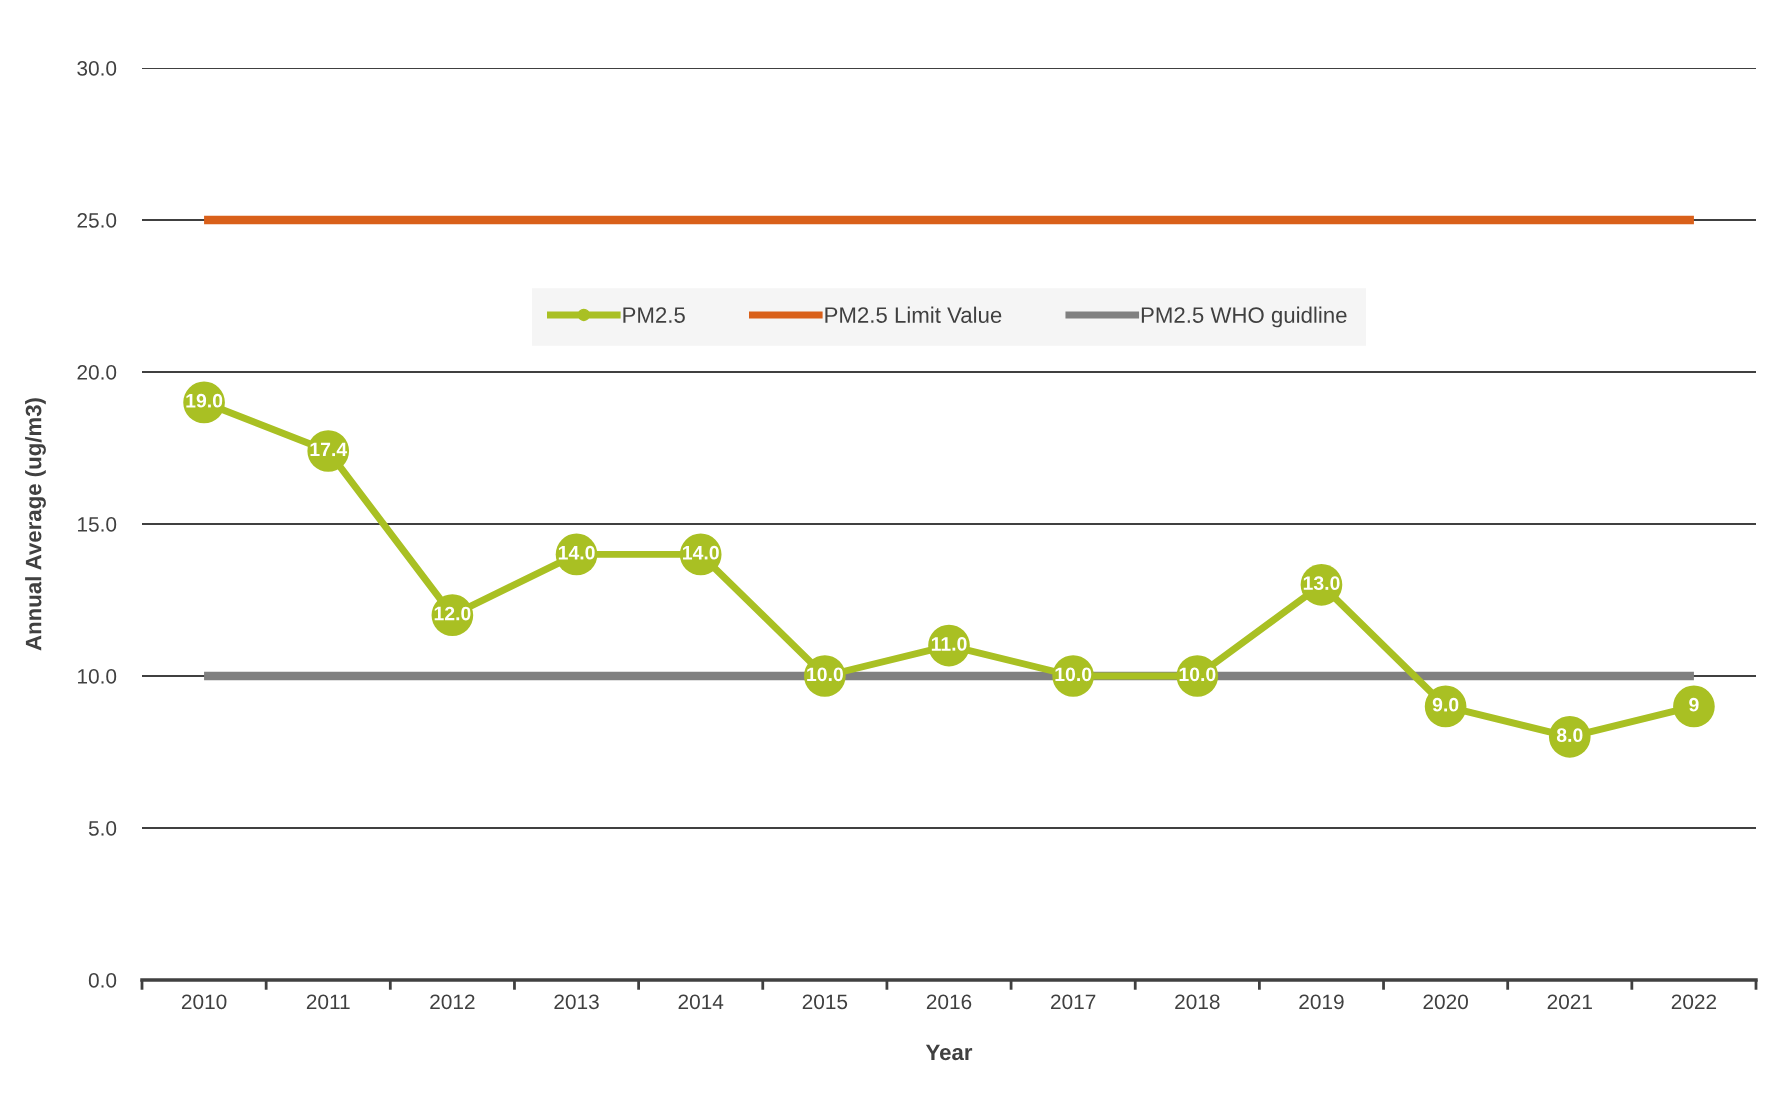 The height and width of the screenshot is (1104, 1784). I want to click on y-tick-label: 15.0, so click(97, 524).